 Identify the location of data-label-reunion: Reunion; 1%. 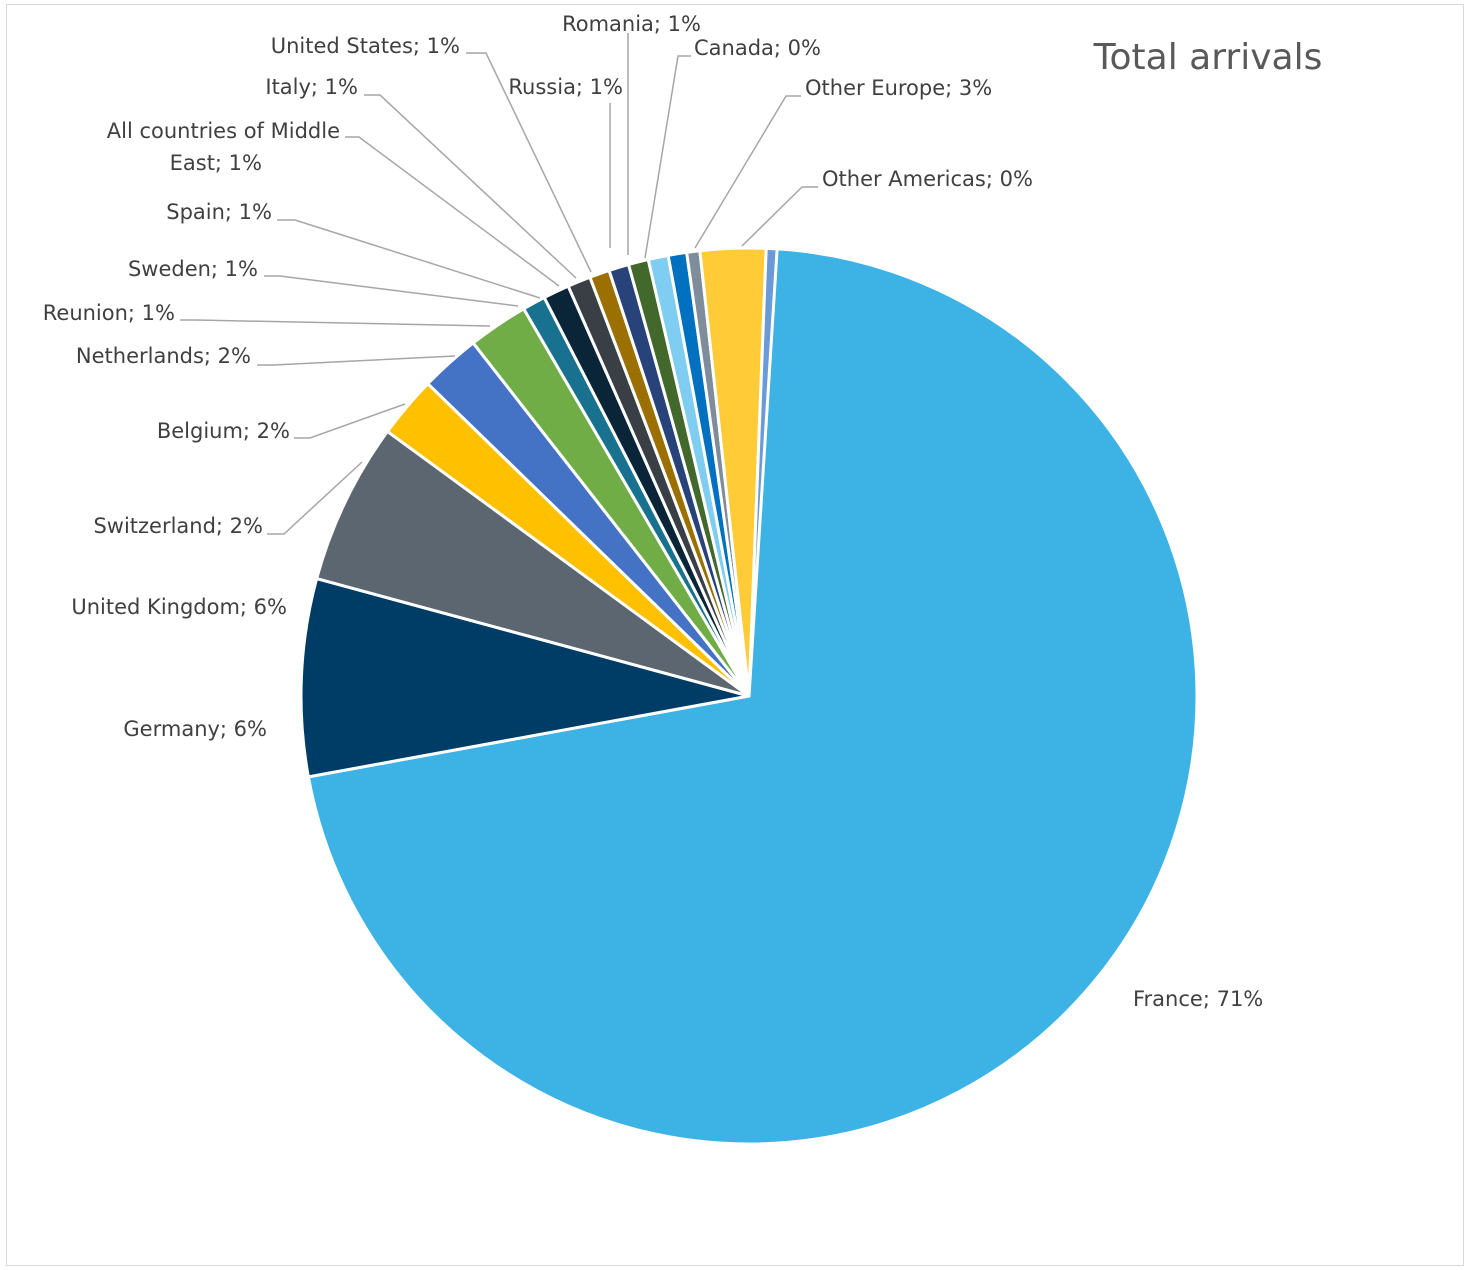
(109, 313).